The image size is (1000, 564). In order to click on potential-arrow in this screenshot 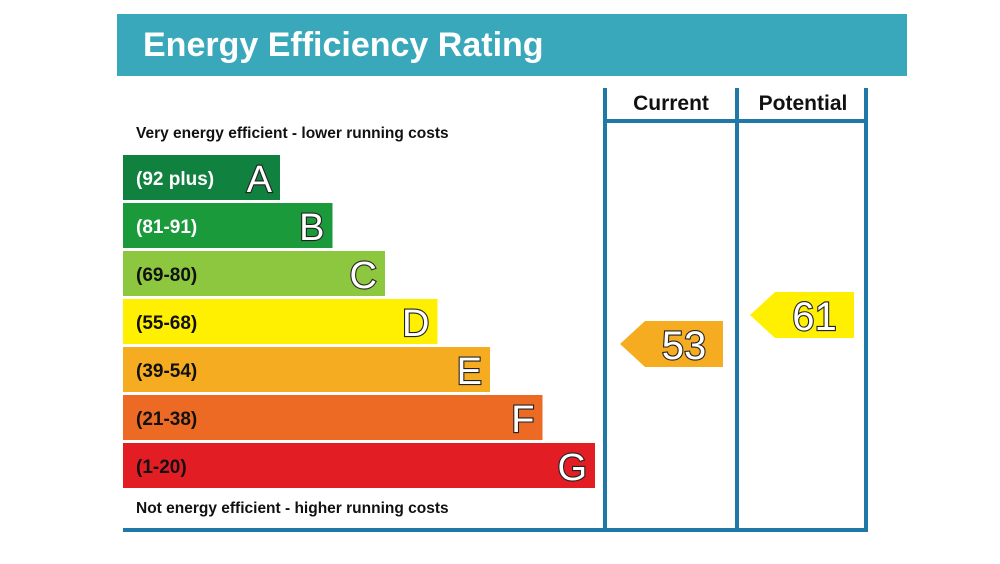, I will do `click(802, 315)`.